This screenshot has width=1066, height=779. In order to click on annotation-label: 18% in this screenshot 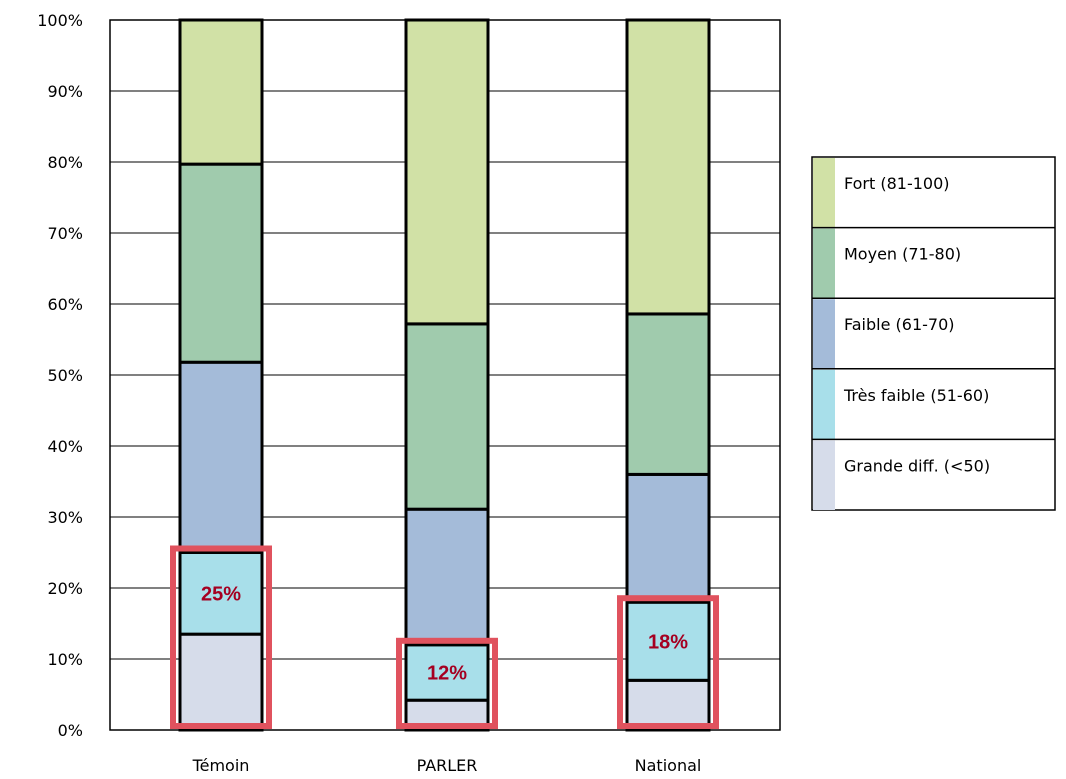, I will do `click(668, 642)`.